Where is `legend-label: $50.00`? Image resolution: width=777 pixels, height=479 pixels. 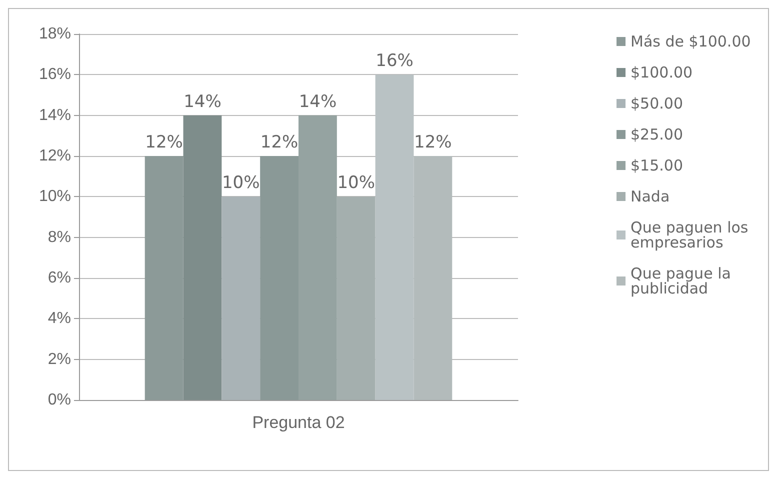 legend-label: $50.00 is located at coordinates (657, 103).